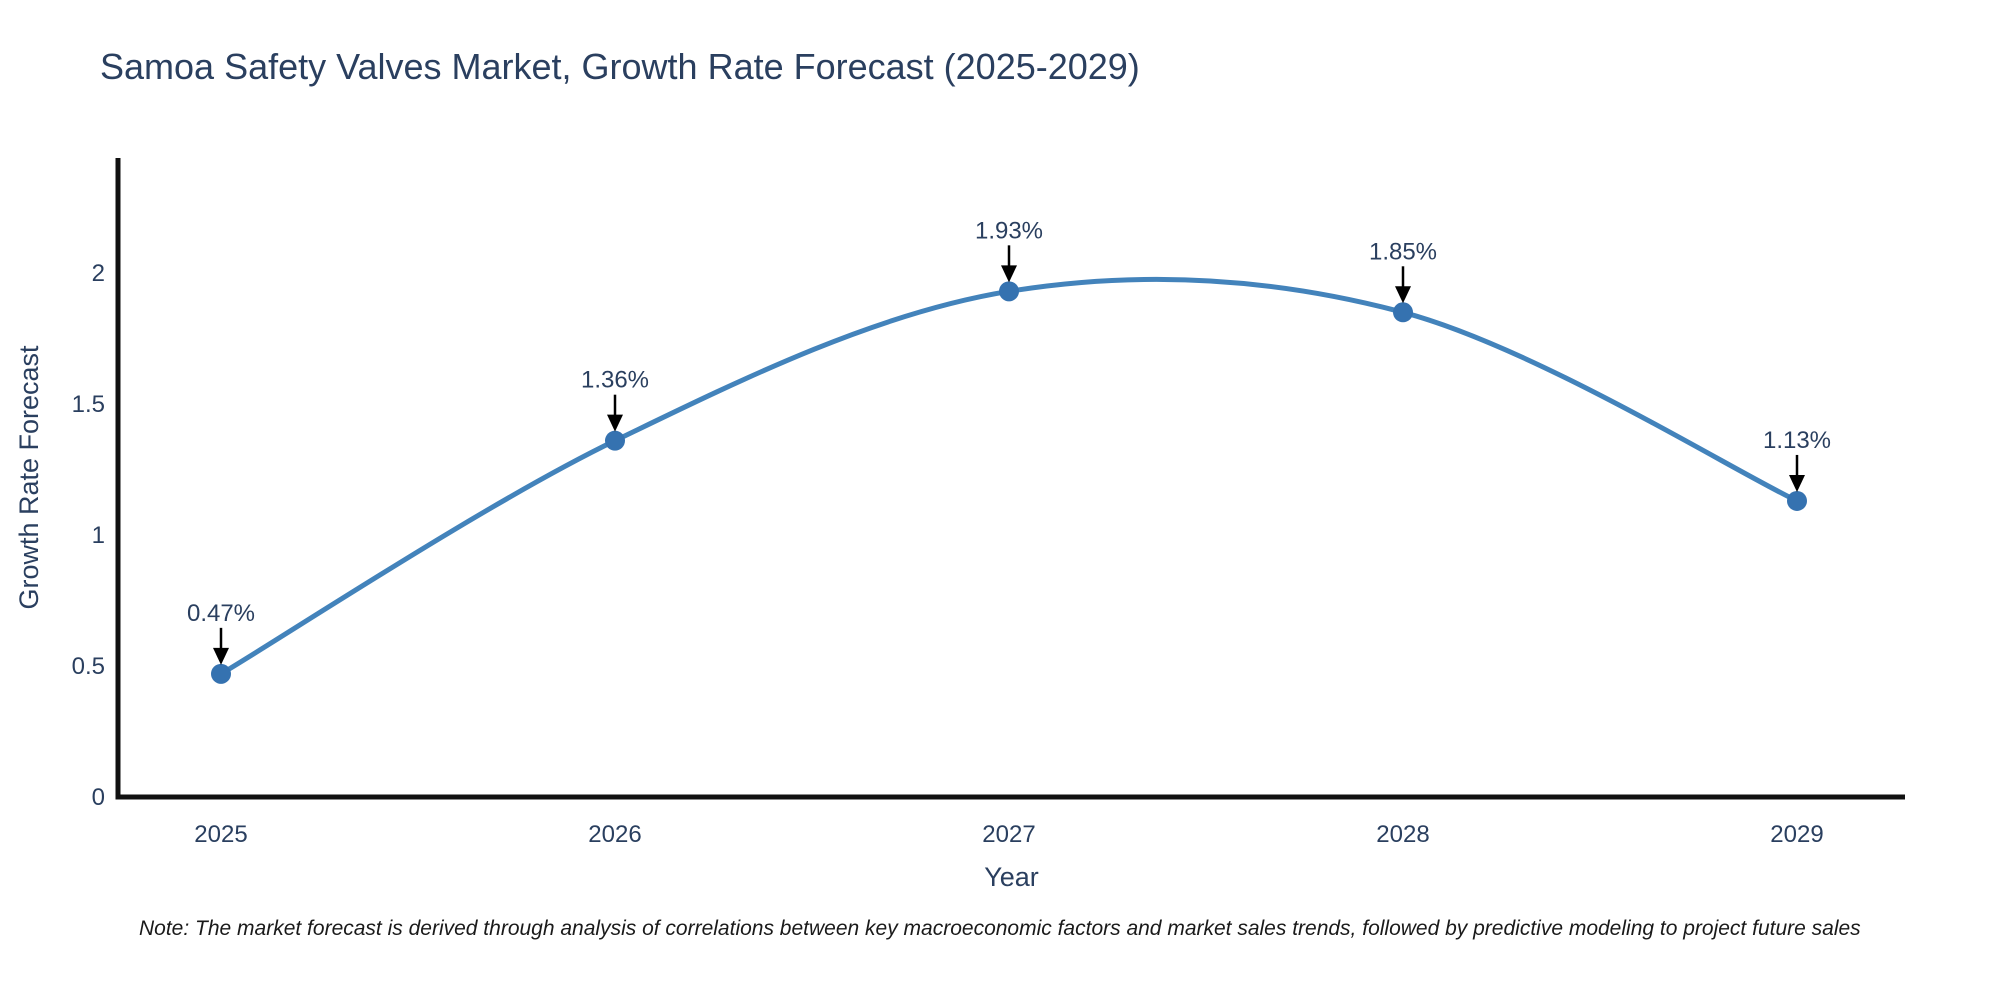 The image size is (2000, 1000). I want to click on data-point-2027, so click(1009, 291).